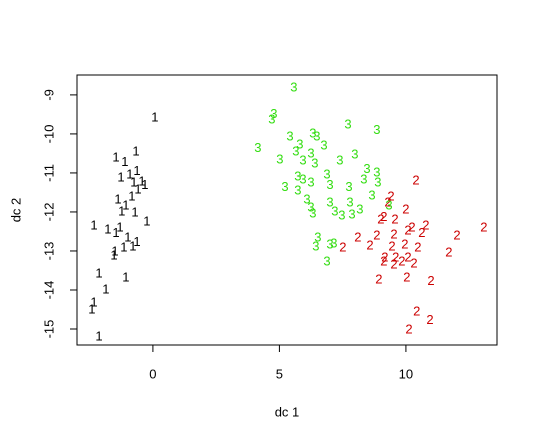 The width and height of the screenshot is (540, 442). What do you see at coordinates (48, 173) in the screenshot?
I see `y-tick-label: -11` at bounding box center [48, 173].